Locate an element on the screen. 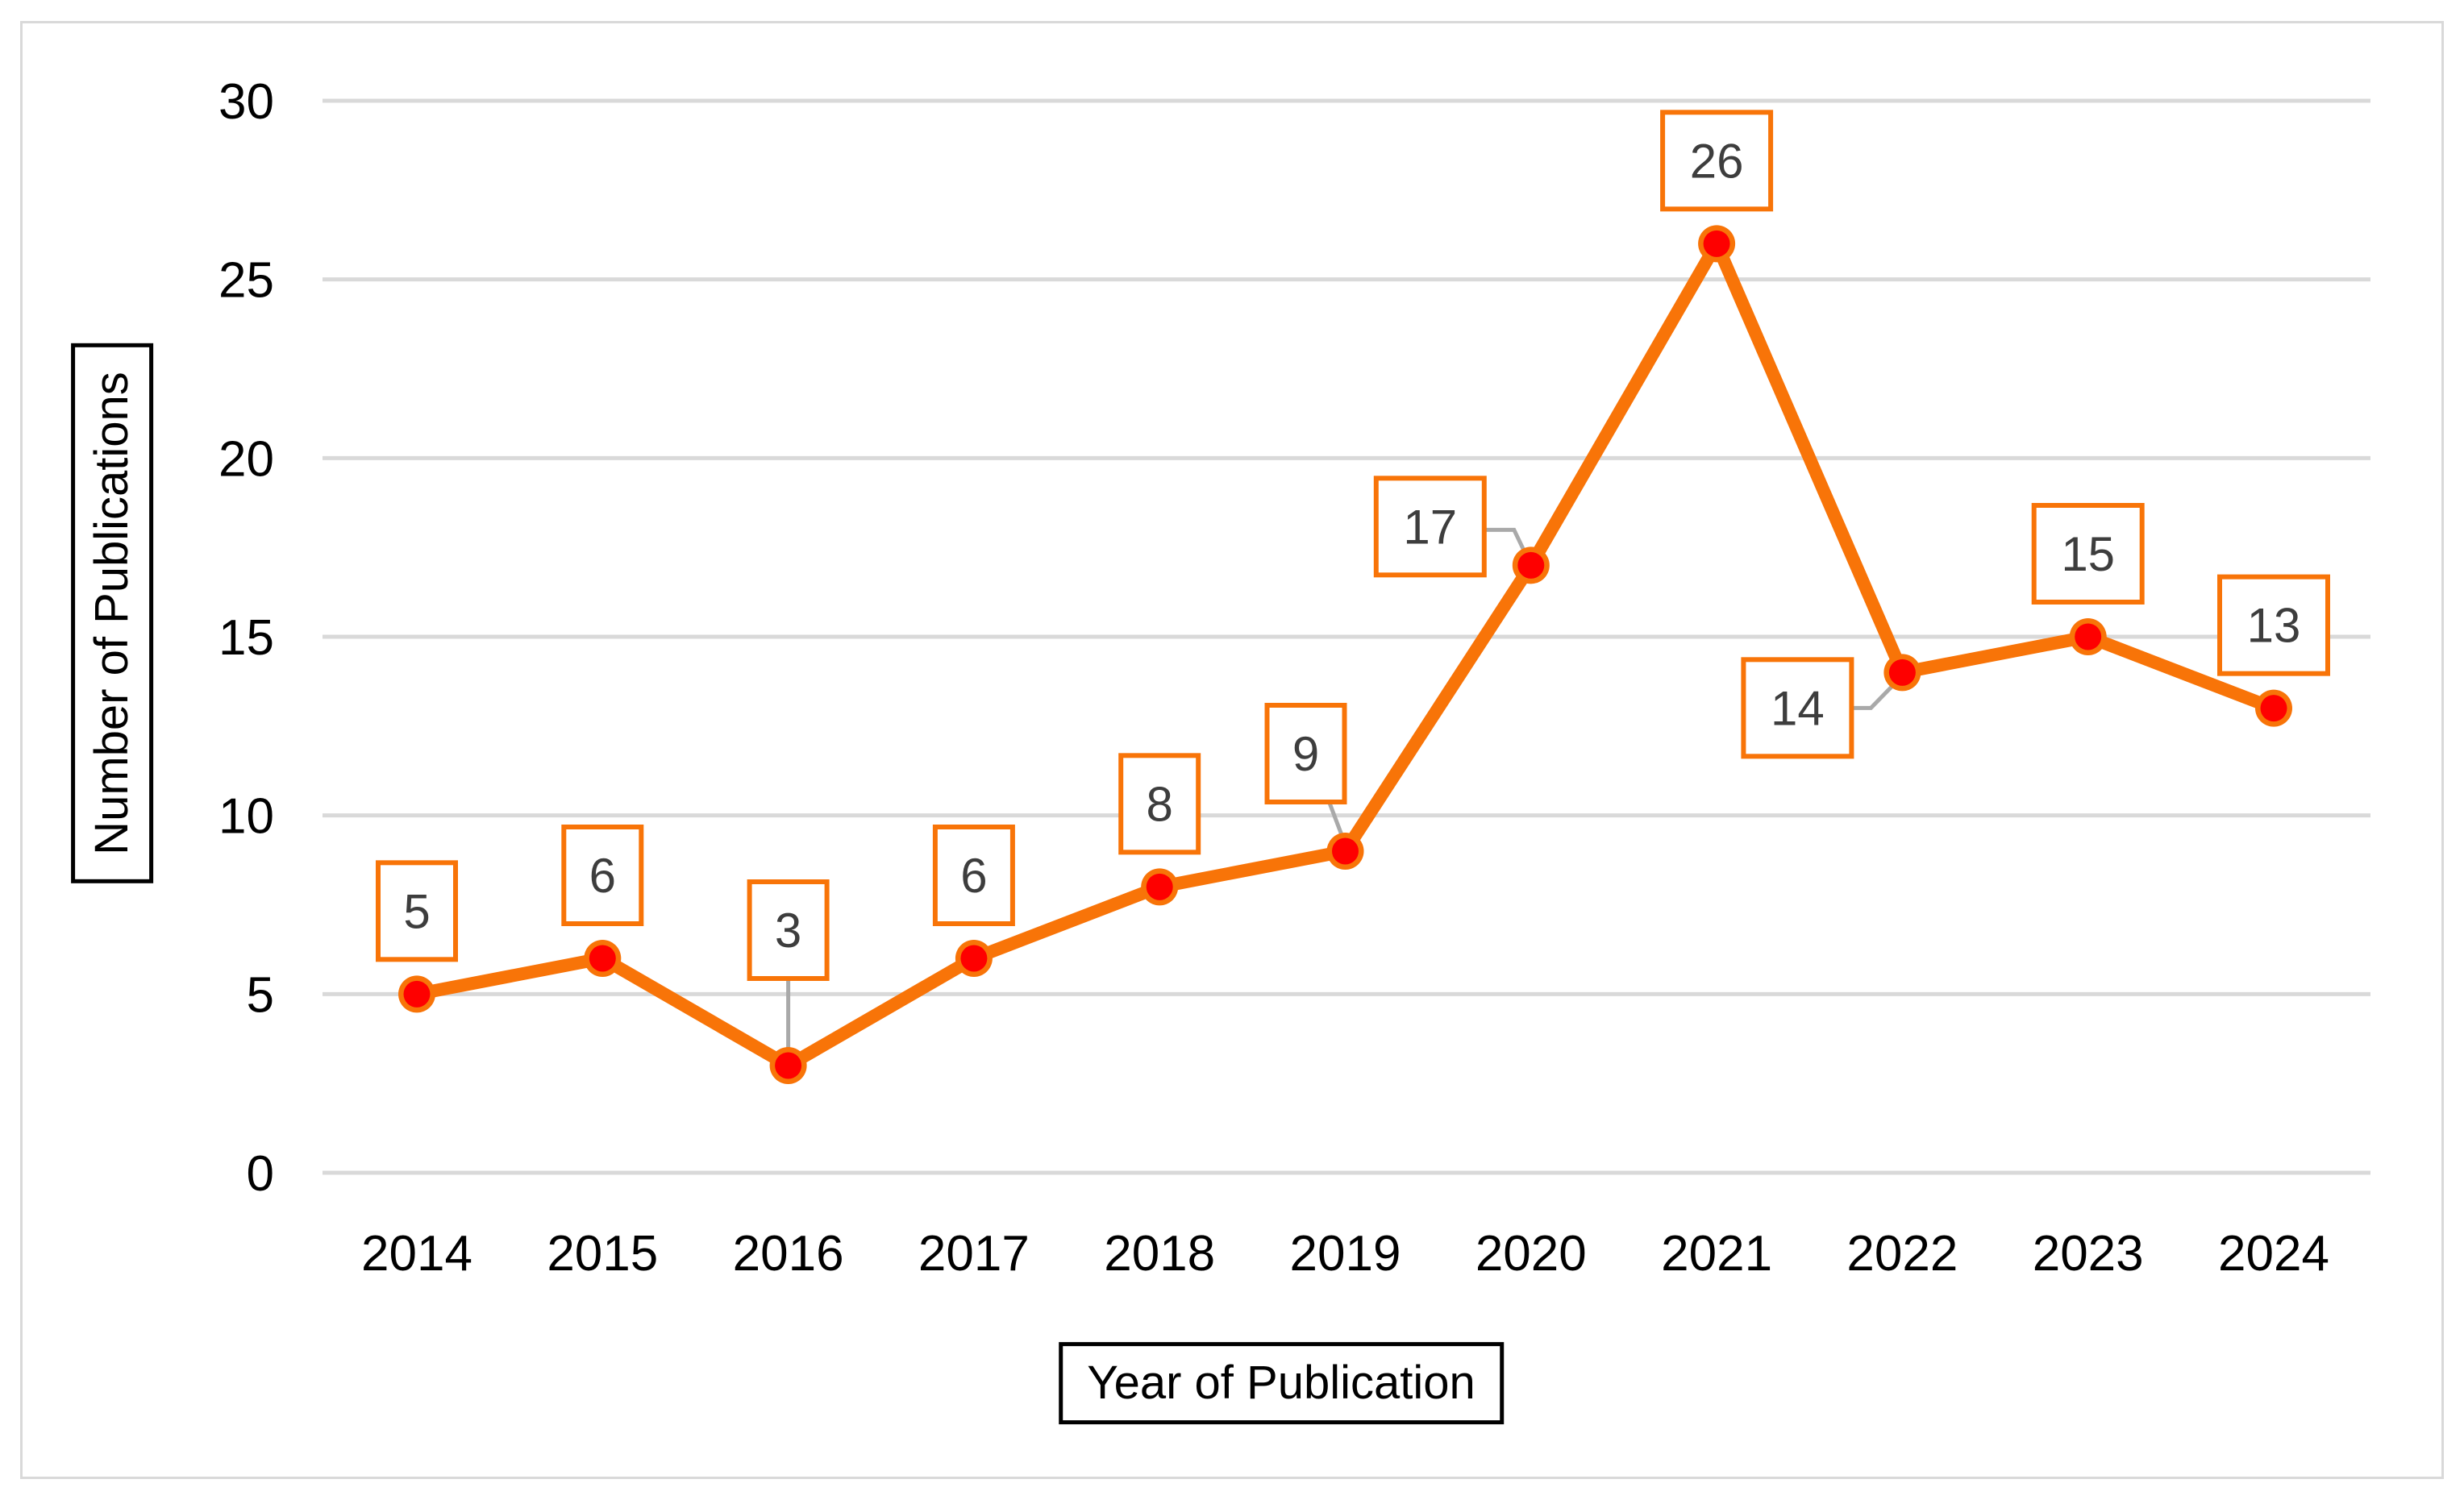  x-tick-label: 2021 is located at coordinates (1716, 1254).